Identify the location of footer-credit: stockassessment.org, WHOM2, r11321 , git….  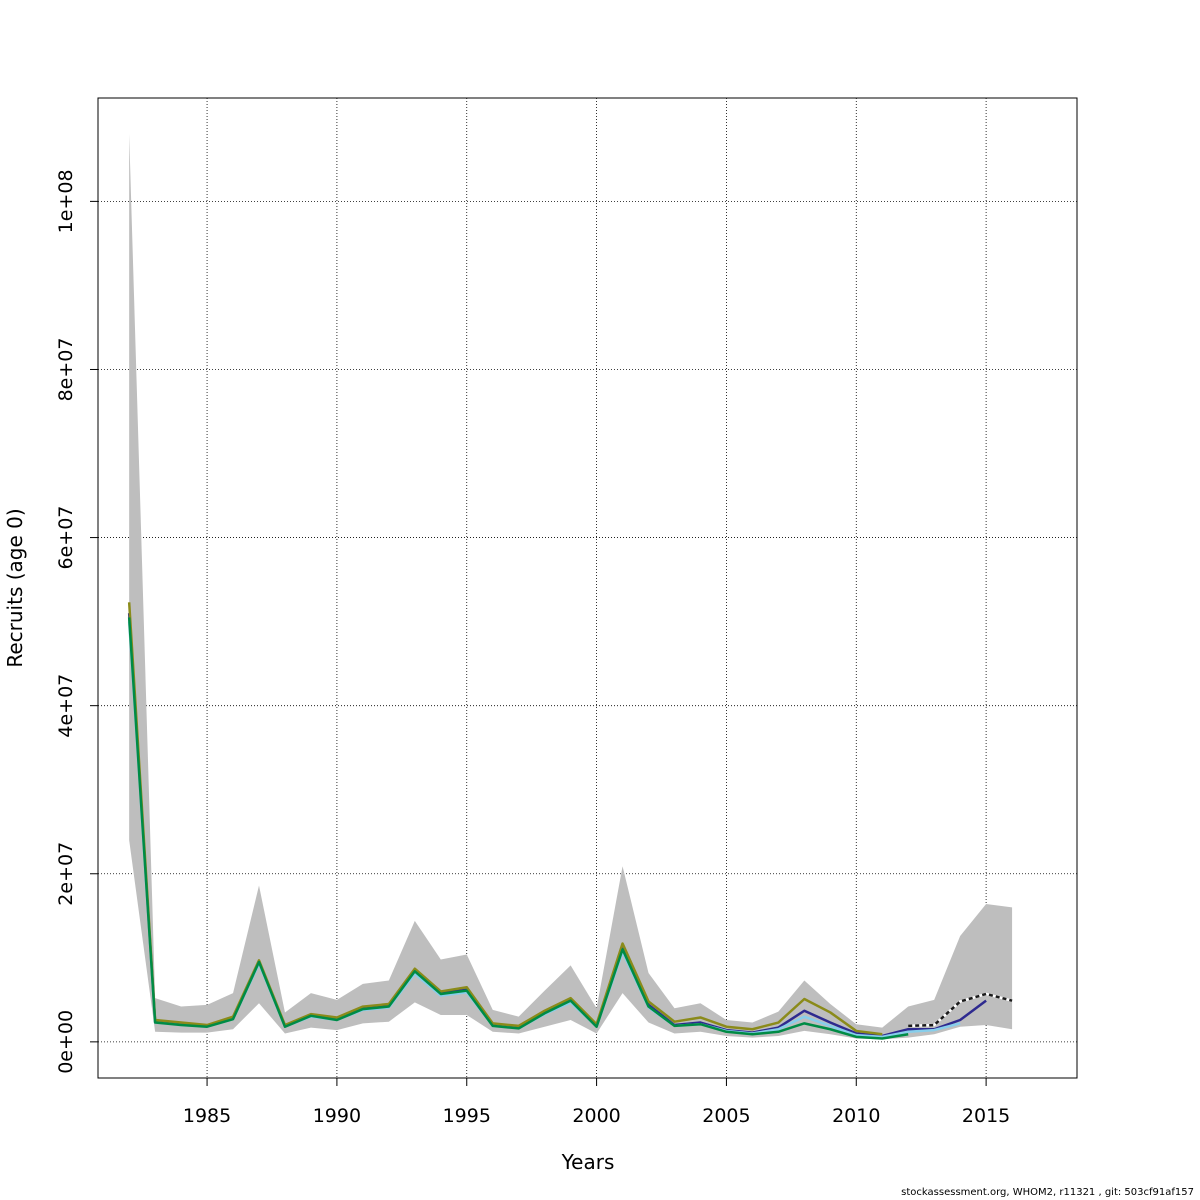
(1047, 1192).